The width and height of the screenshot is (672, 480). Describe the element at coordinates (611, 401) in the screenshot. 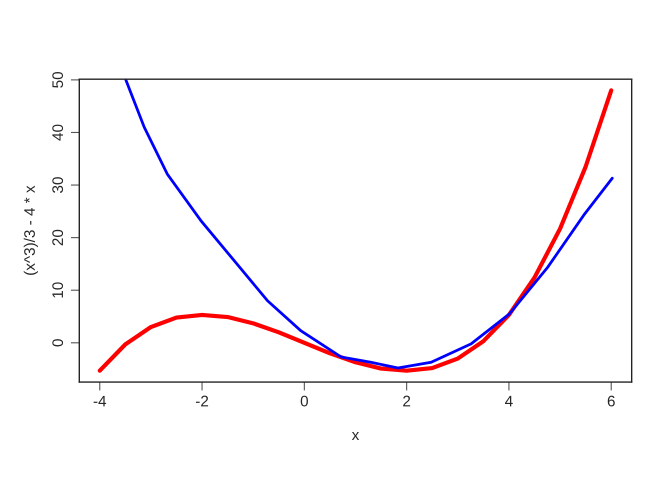

I see `x-tick-label: 6` at that location.